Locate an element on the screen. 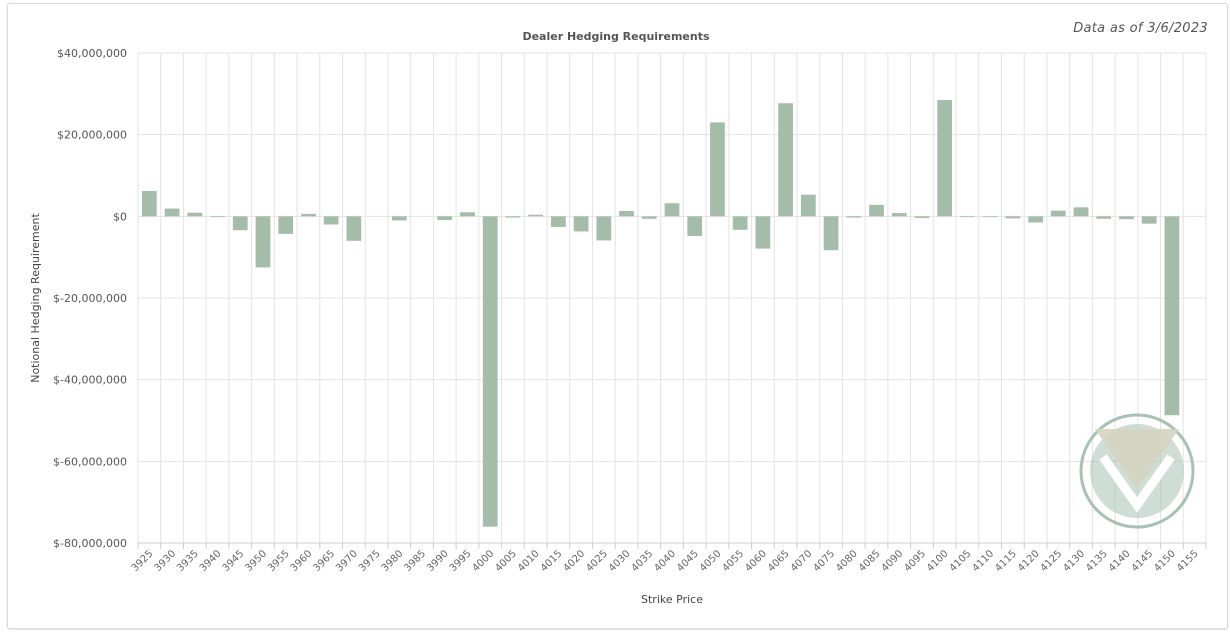  x-tick-label: 3980 is located at coordinates (393, 561).